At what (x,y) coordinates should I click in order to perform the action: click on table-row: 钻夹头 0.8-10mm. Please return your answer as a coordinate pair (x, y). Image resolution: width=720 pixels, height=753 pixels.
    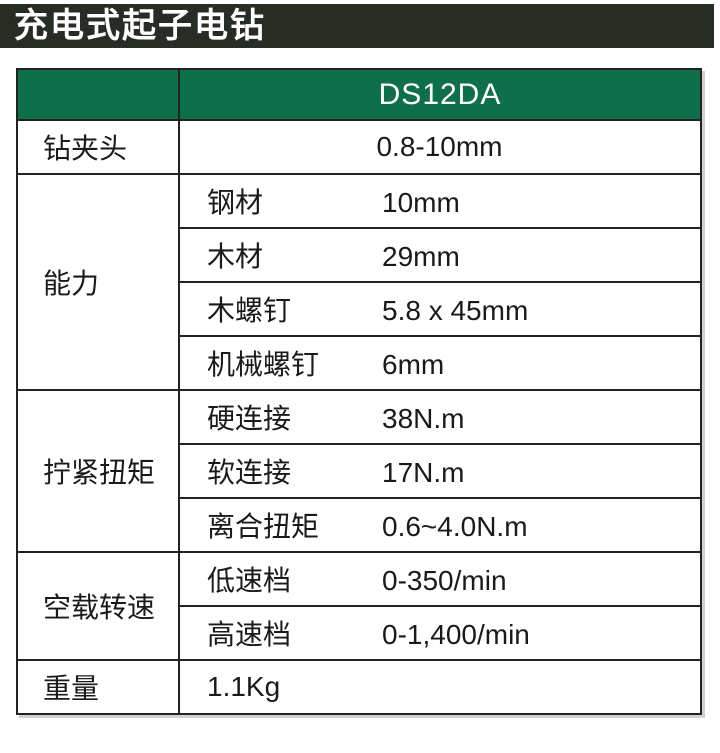
    Looking at the image, I should click on (359, 147).